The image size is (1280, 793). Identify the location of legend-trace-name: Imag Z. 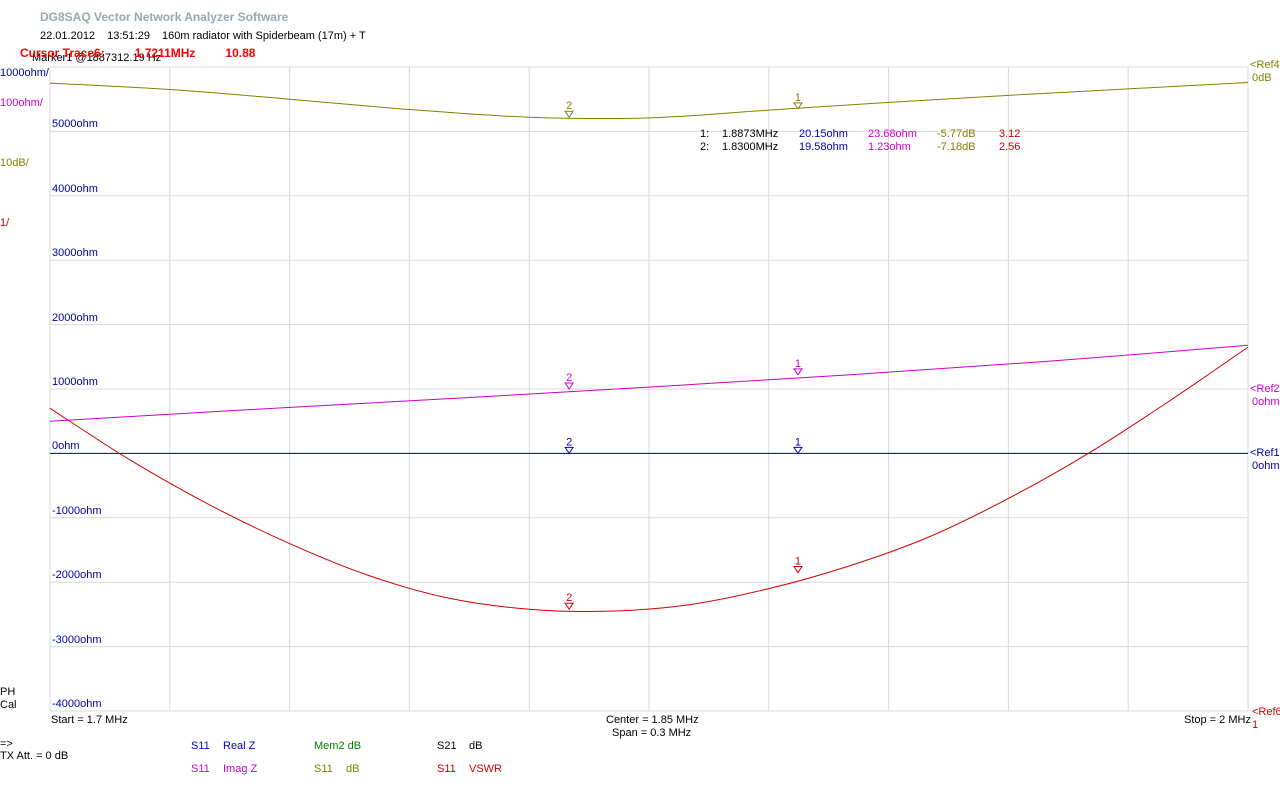
(240, 769).